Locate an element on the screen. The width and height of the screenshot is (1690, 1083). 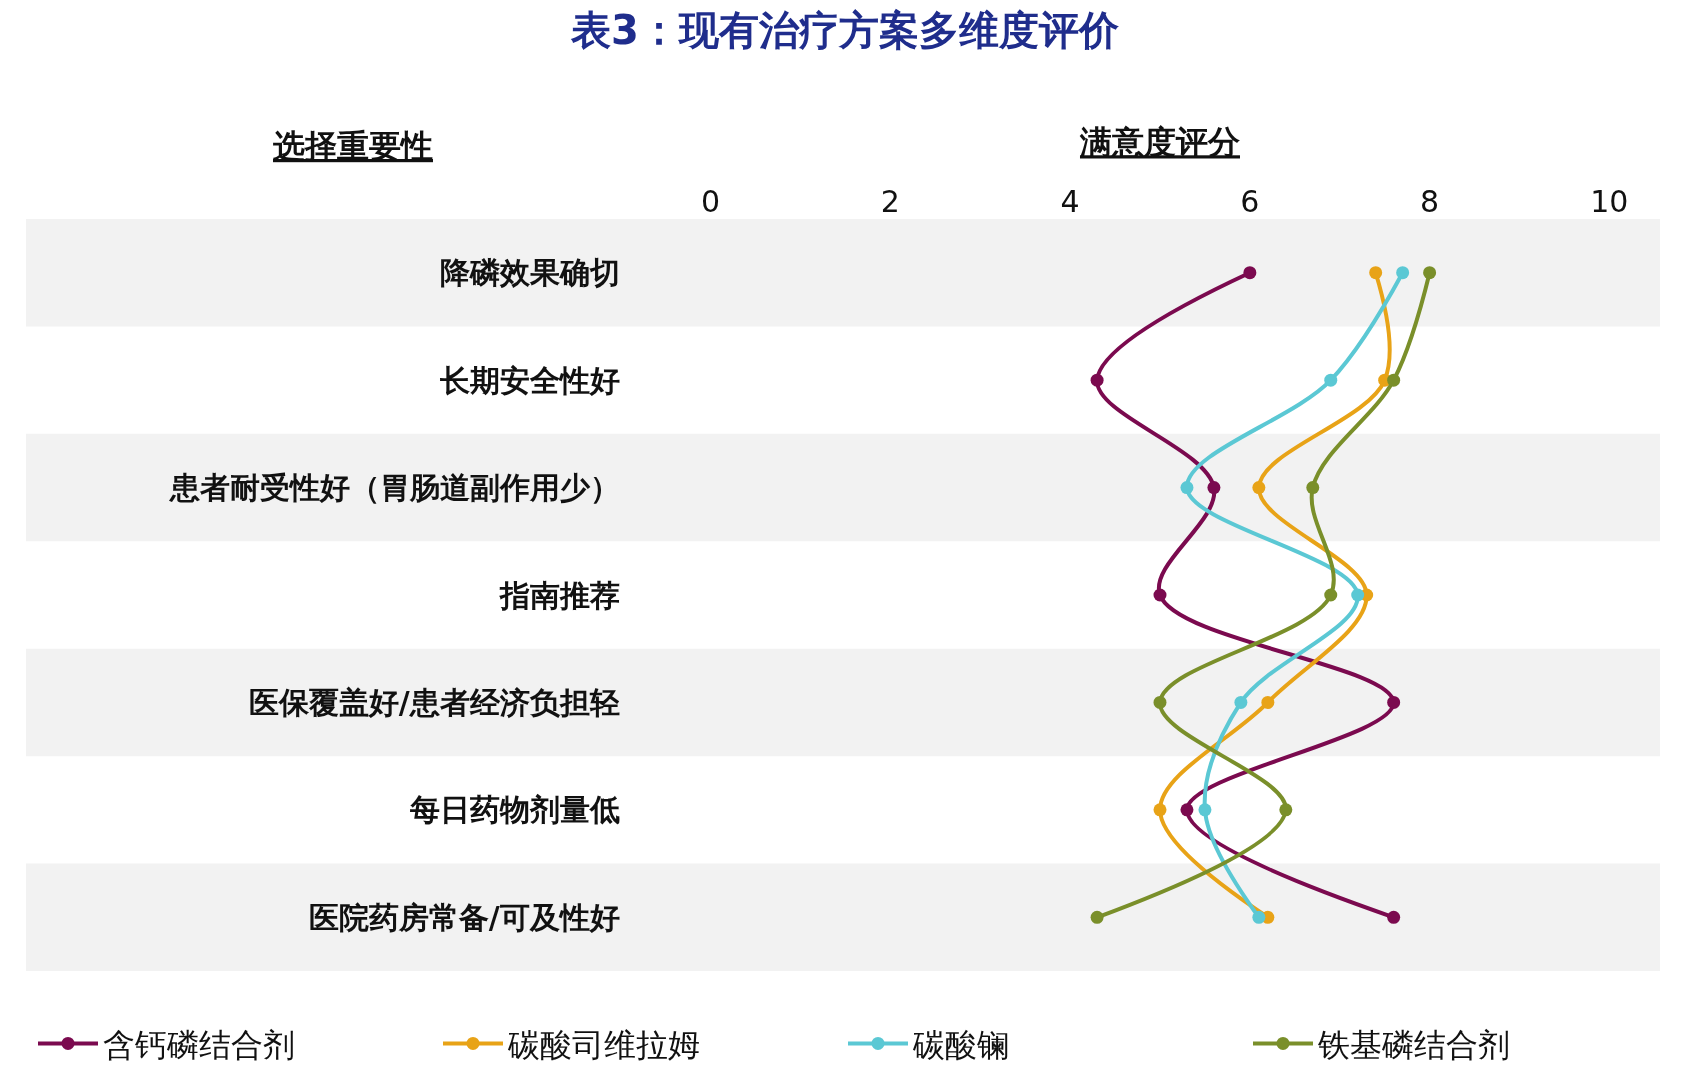
legend-label: 碳酸司维拉姆 is located at coordinates (603, 1044).